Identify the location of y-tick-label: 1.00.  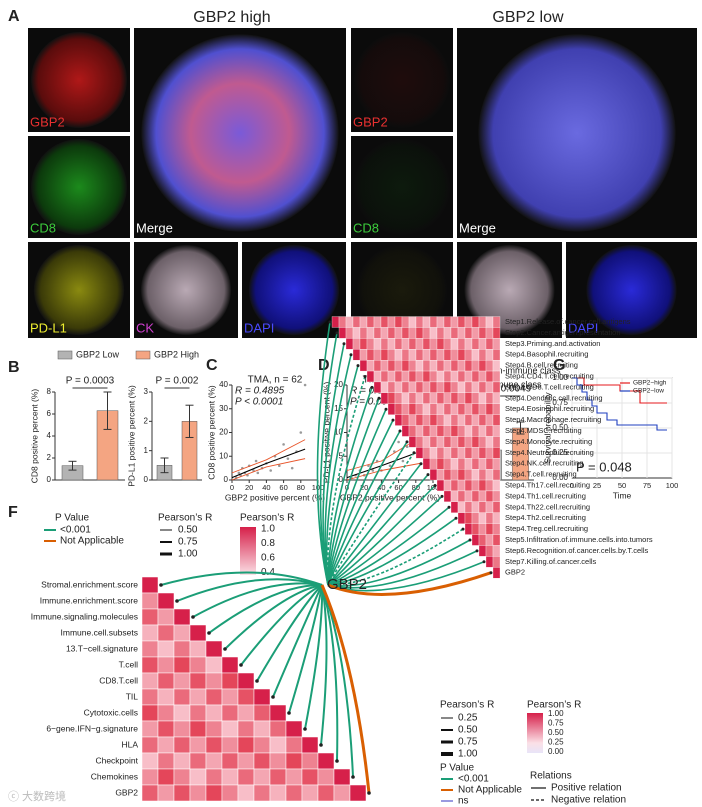
(560, 377).